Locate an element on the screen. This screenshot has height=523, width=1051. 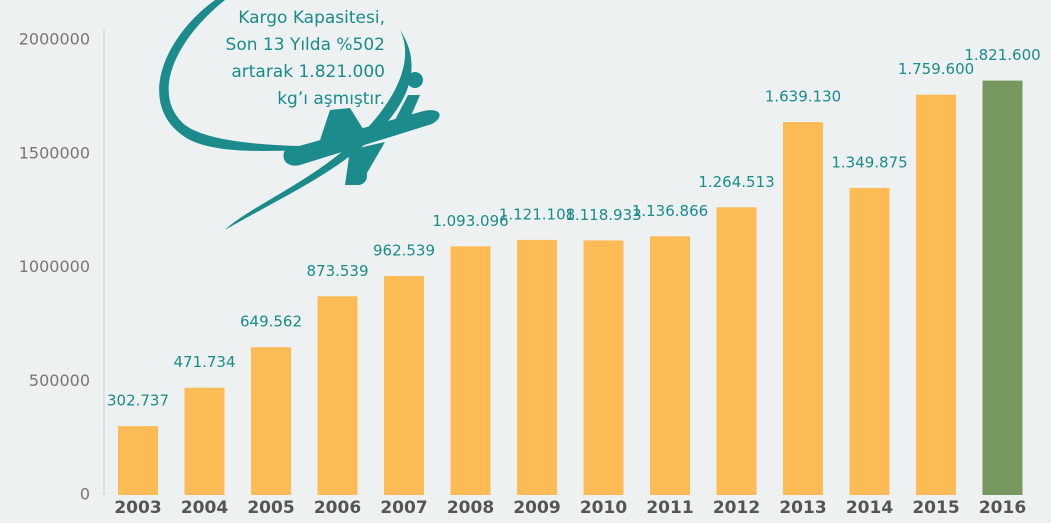
y-tick-label: 1000000 is located at coordinates (54, 266).